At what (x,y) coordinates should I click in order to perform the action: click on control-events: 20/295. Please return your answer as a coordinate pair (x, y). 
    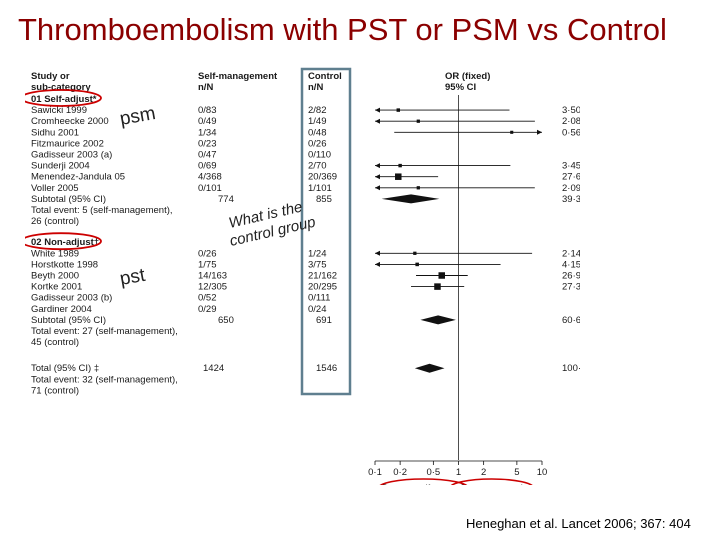
    Looking at the image, I should click on (322, 287).